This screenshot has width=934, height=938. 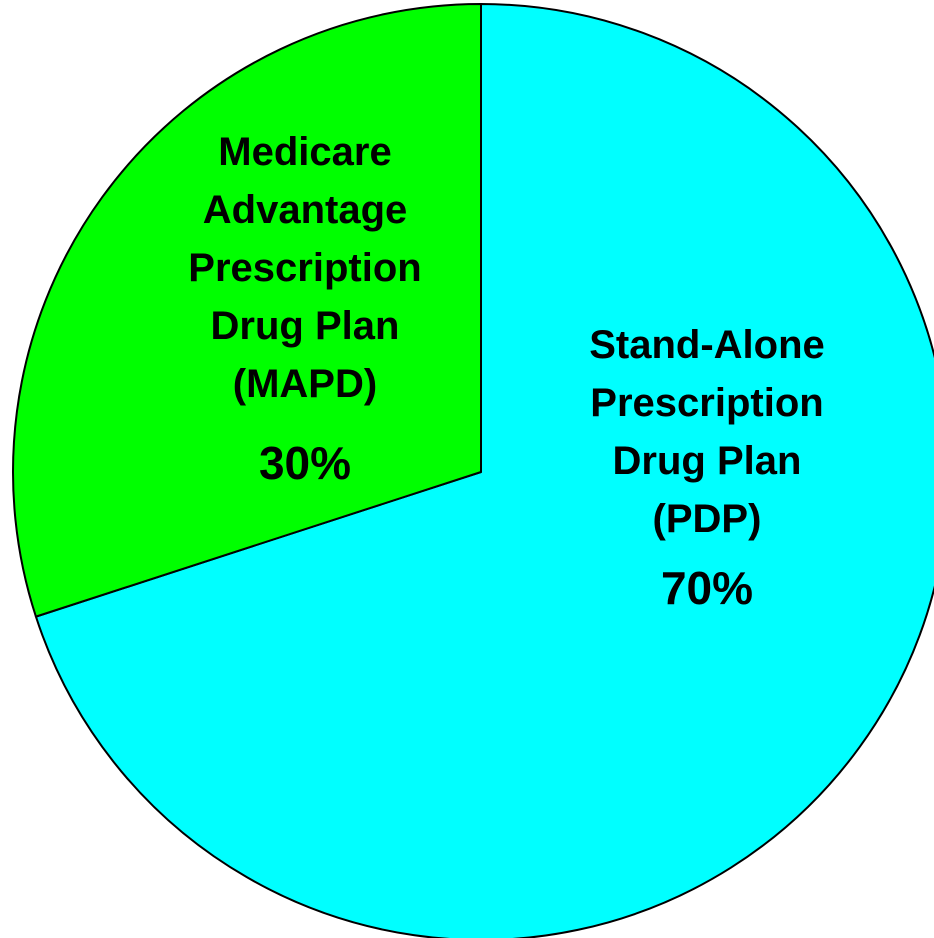 What do you see at coordinates (707, 588) in the screenshot?
I see `slice-percent-label: 70%` at bounding box center [707, 588].